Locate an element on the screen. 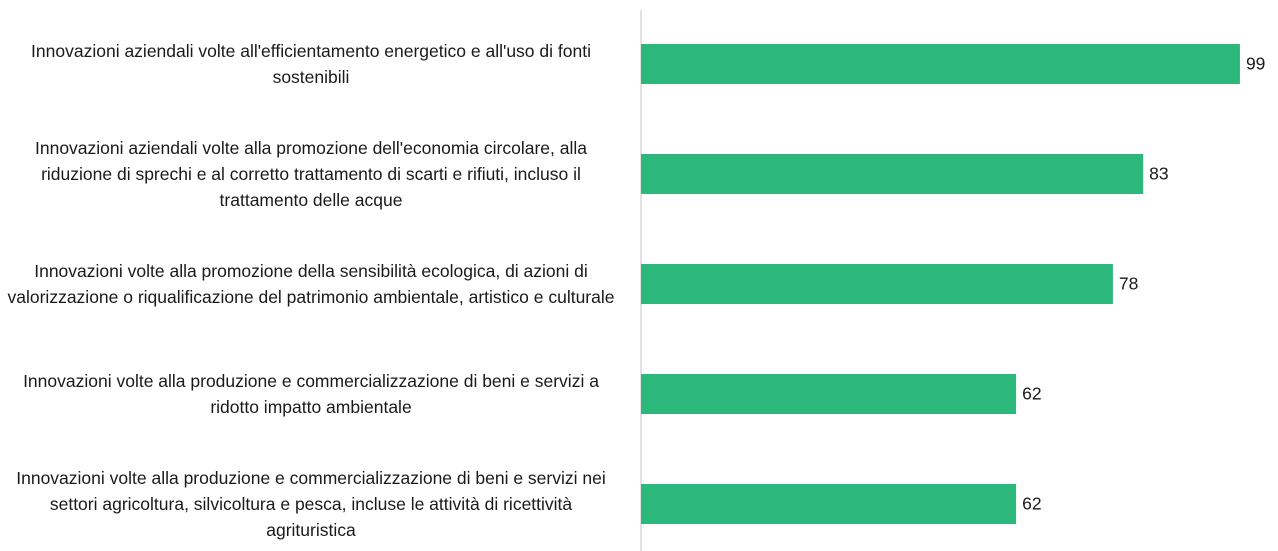 The image size is (1278, 551). value-label: 78 is located at coordinates (1128, 284).